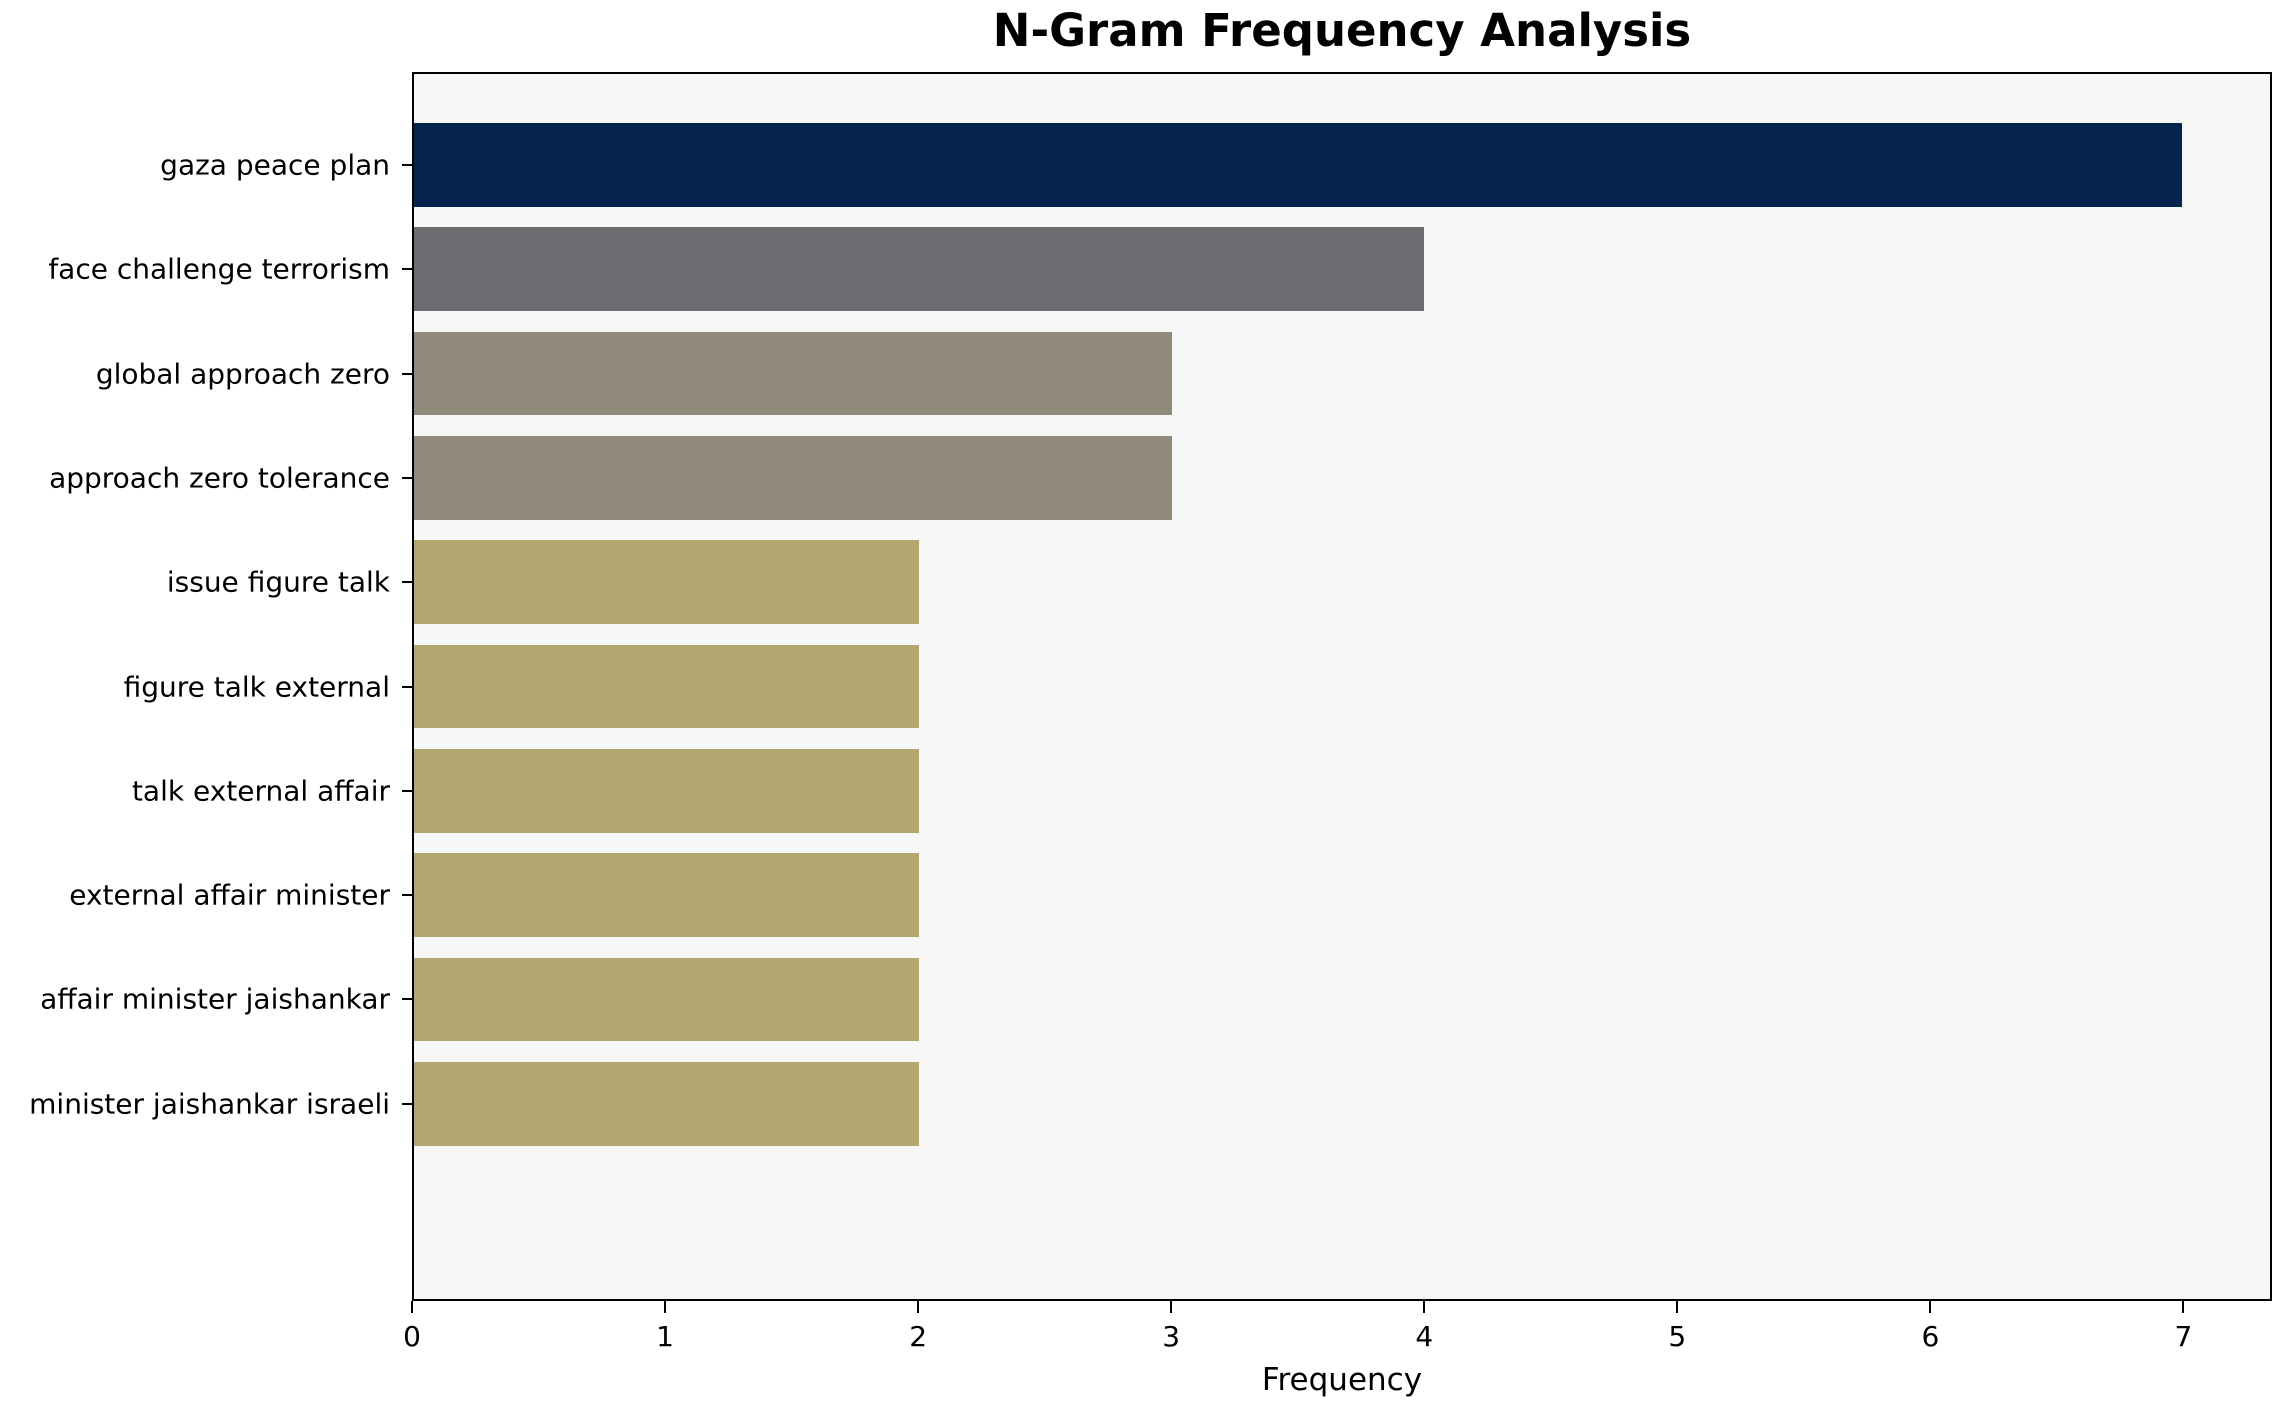 The width and height of the screenshot is (2293, 1414). What do you see at coordinates (1424, 1336) in the screenshot?
I see `x-tick-label: 4` at bounding box center [1424, 1336].